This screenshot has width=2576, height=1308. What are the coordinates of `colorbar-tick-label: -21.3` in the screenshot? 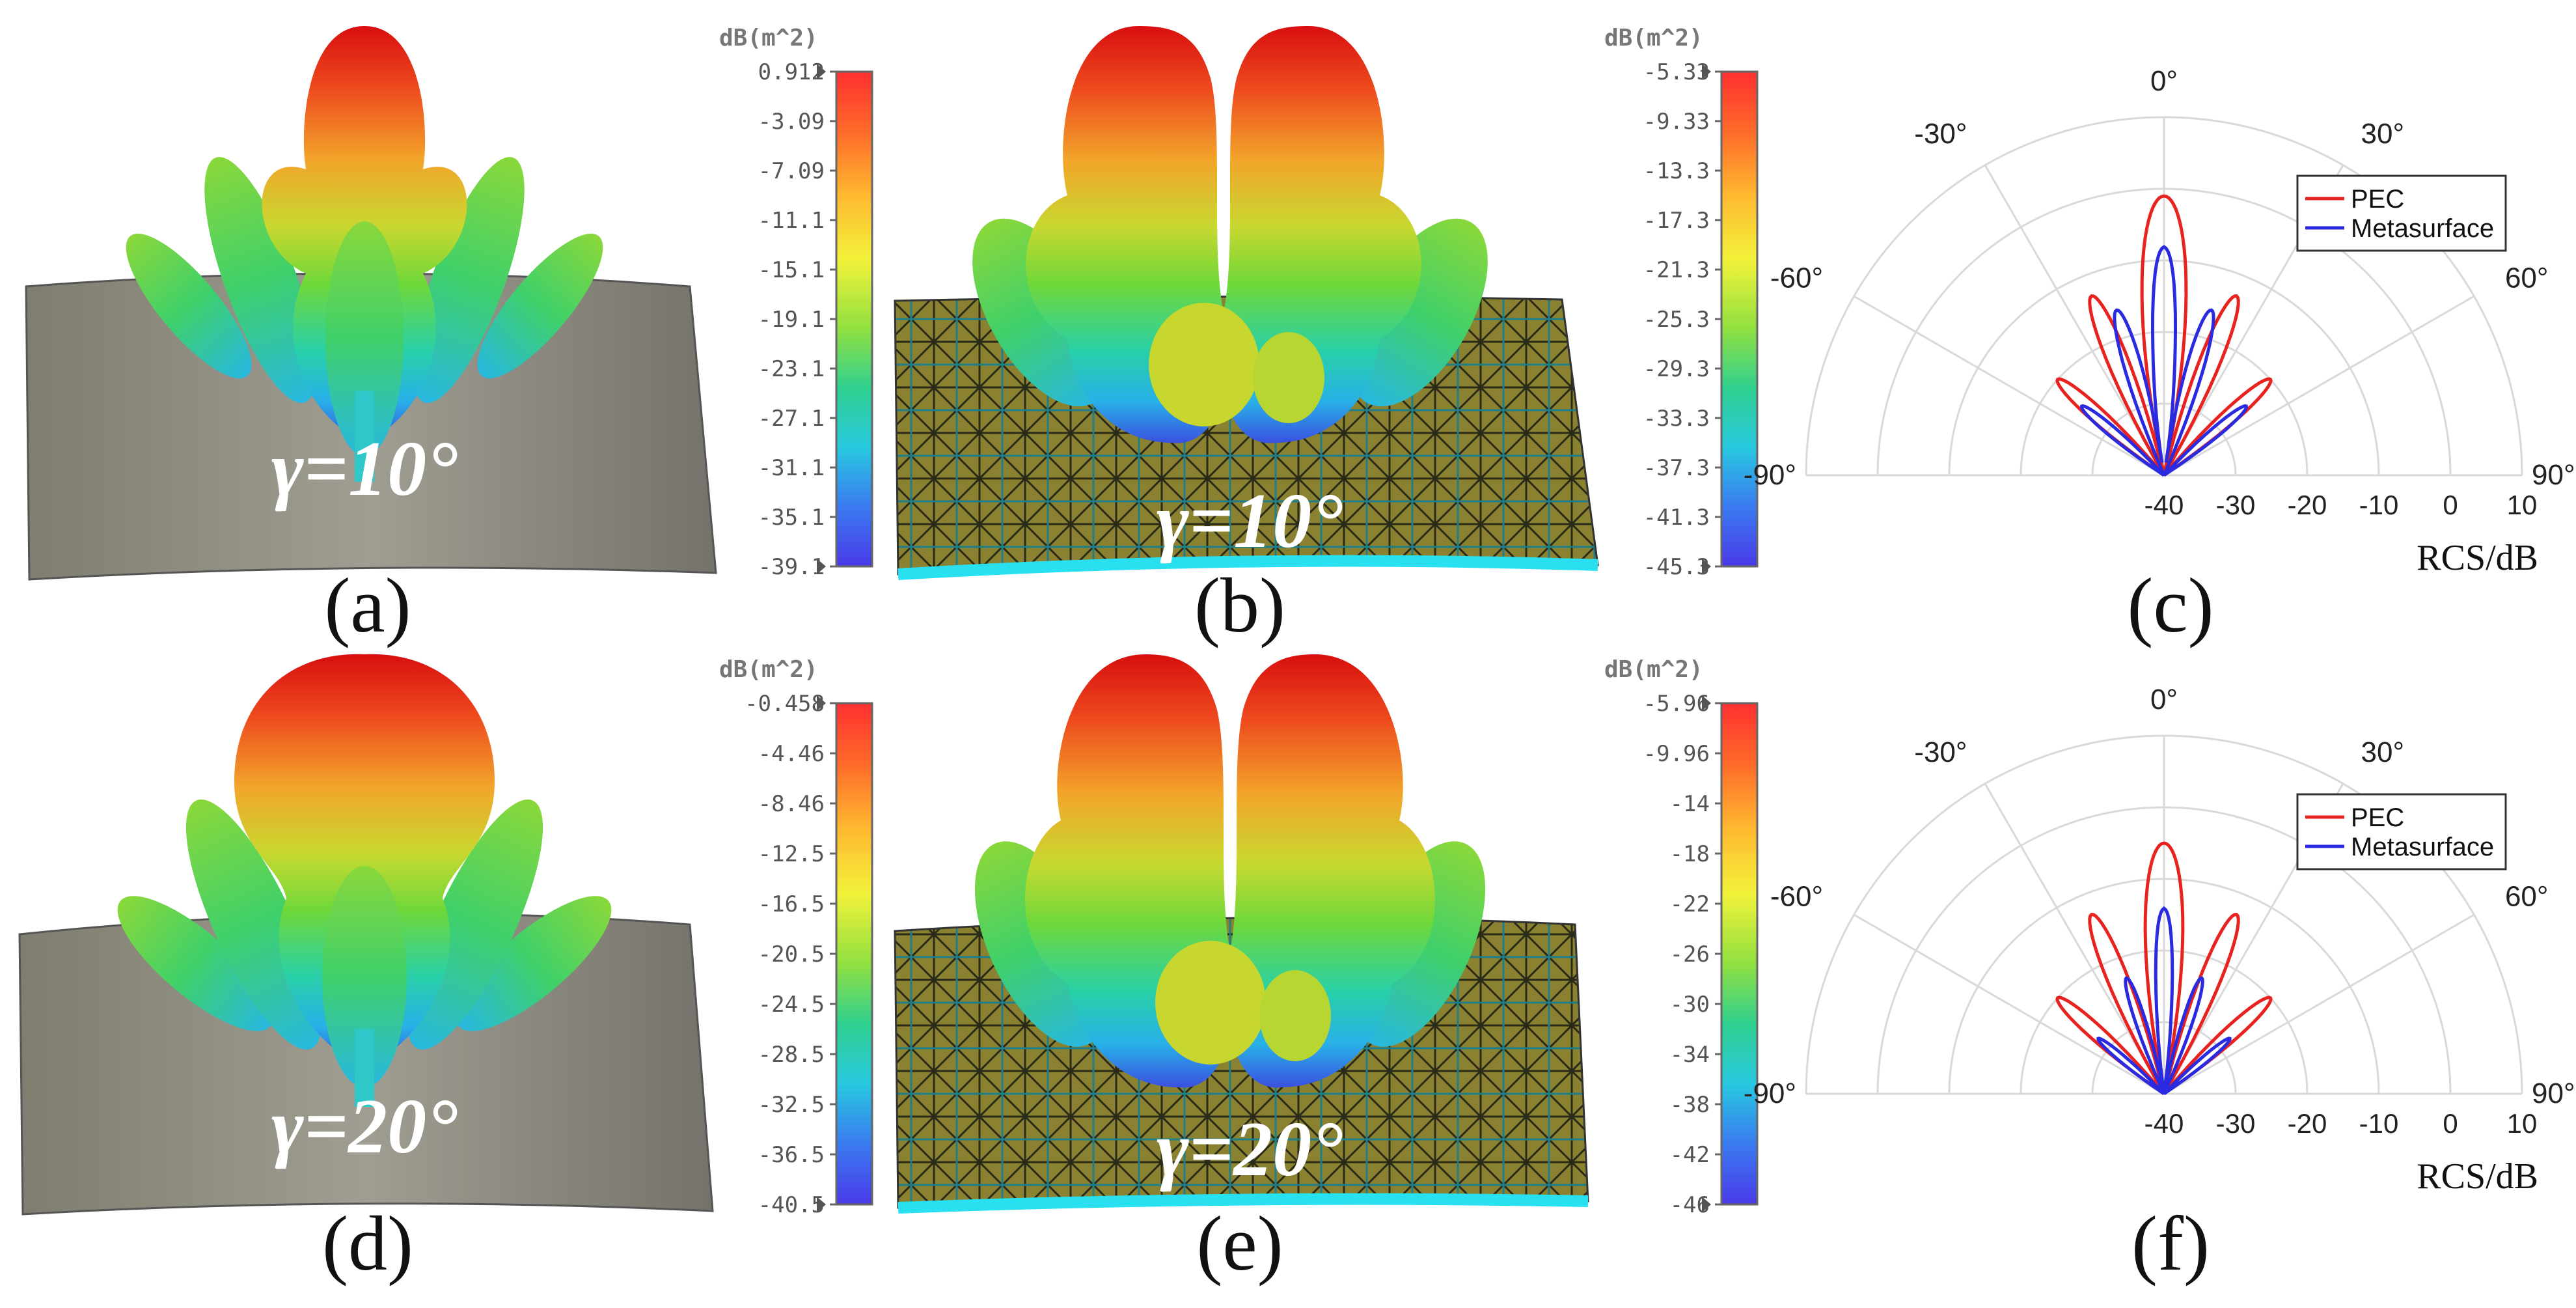 It's located at (1677, 270).